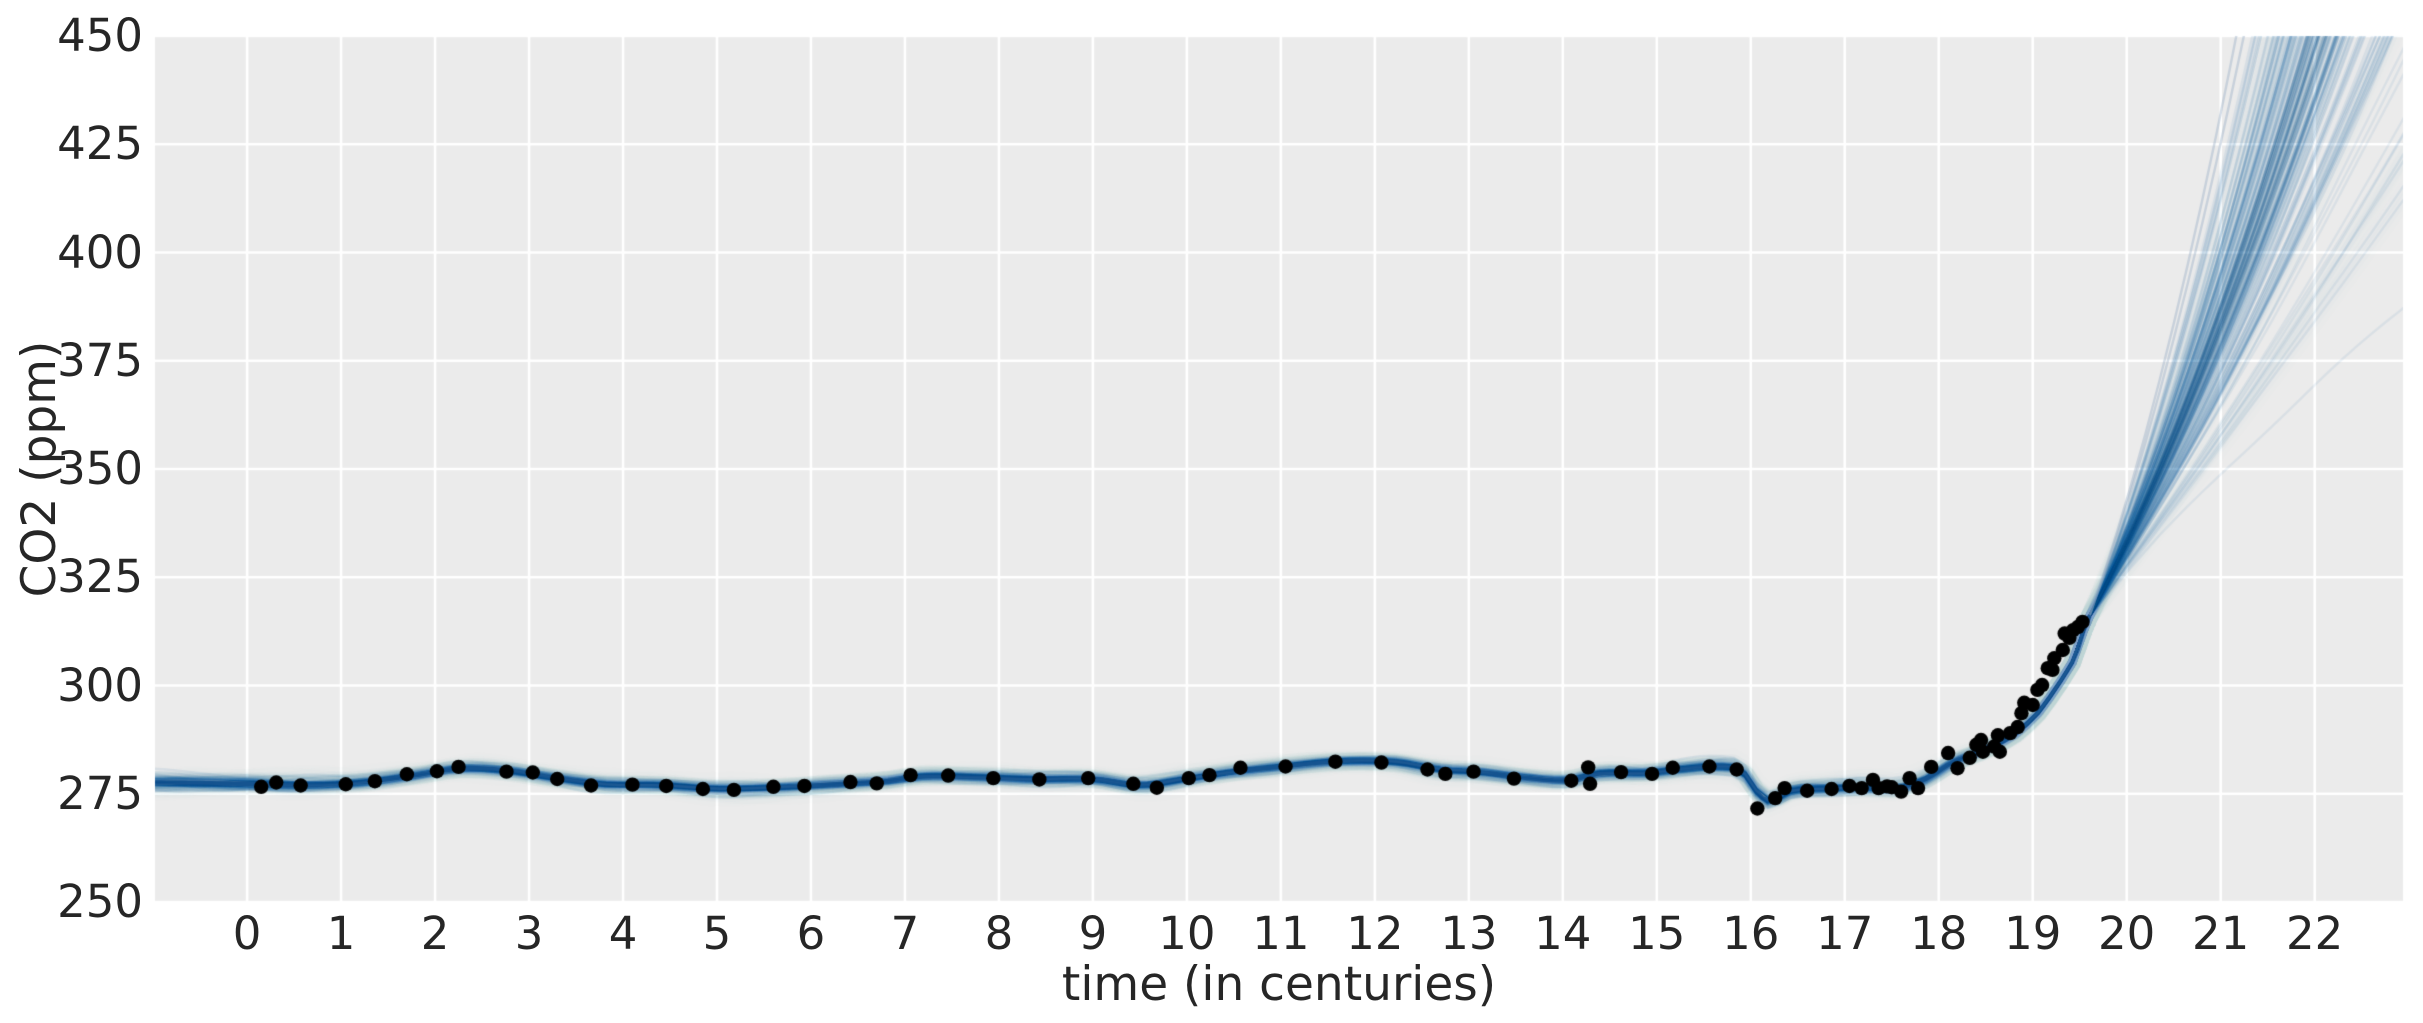 The width and height of the screenshot is (2423, 1023). Describe the element at coordinates (100, 144) in the screenshot. I see `y-tick-label: 425` at that location.